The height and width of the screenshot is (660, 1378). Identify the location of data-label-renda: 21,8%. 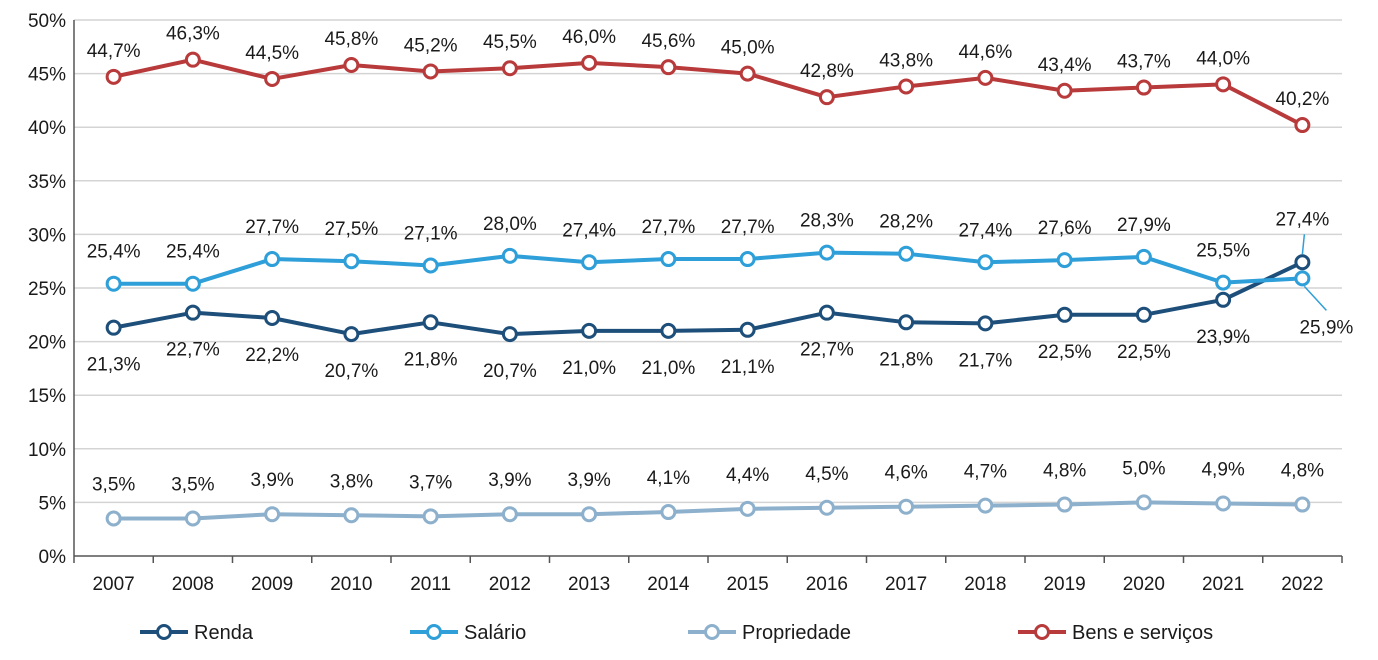
(431, 359).